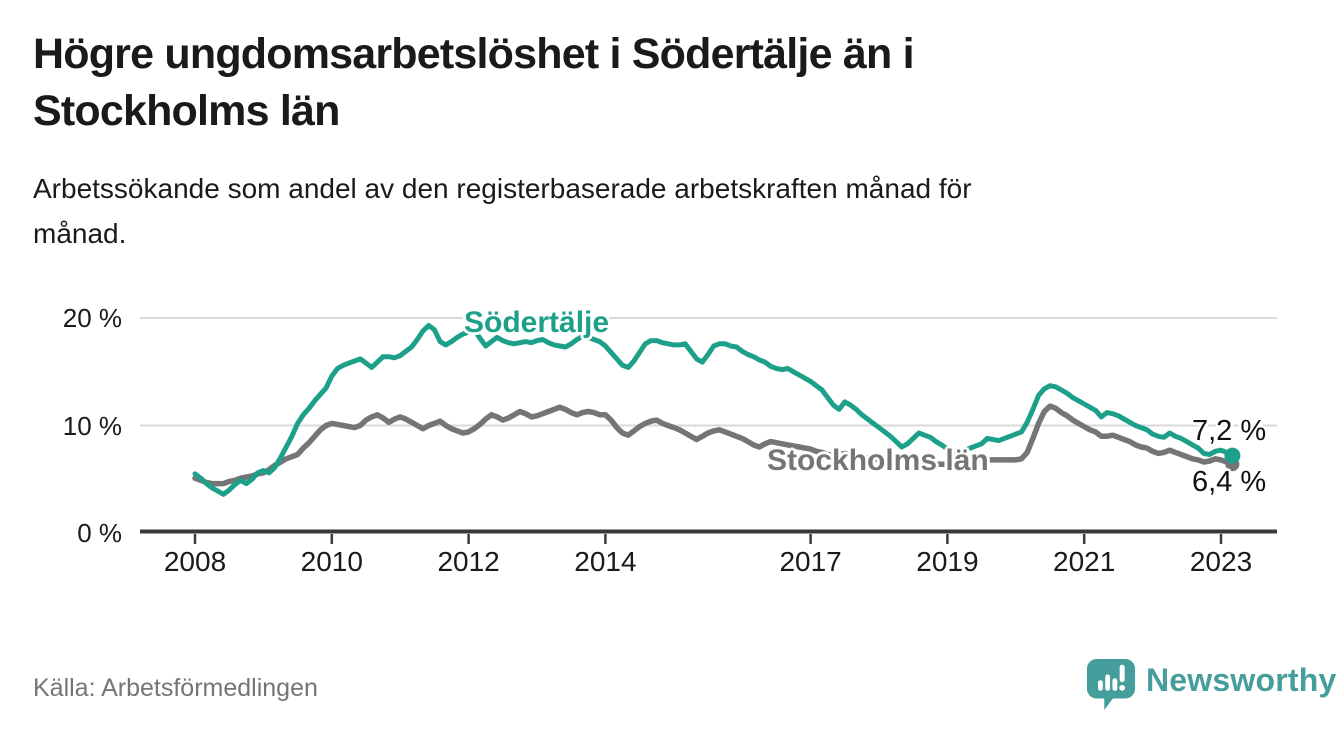  Describe the element at coordinates (714, 445) in the screenshot. I see `series-line-stockholms-lan` at that location.